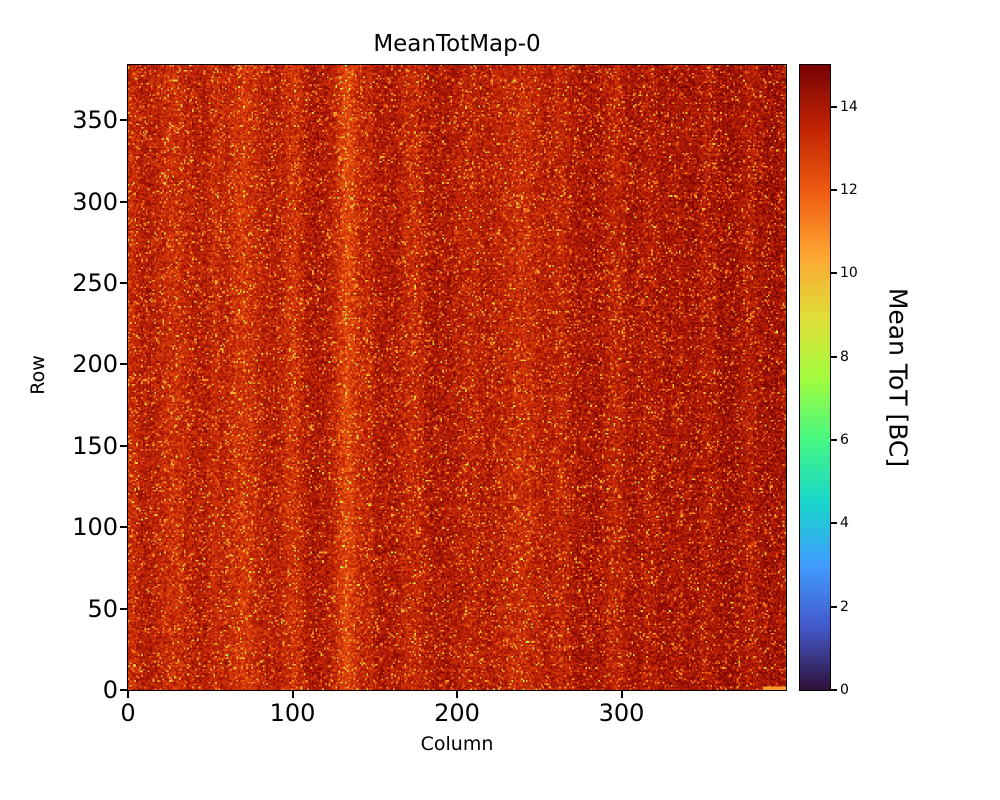  Describe the element at coordinates (95, 201) in the screenshot. I see `y-tick-label: 300` at that location.